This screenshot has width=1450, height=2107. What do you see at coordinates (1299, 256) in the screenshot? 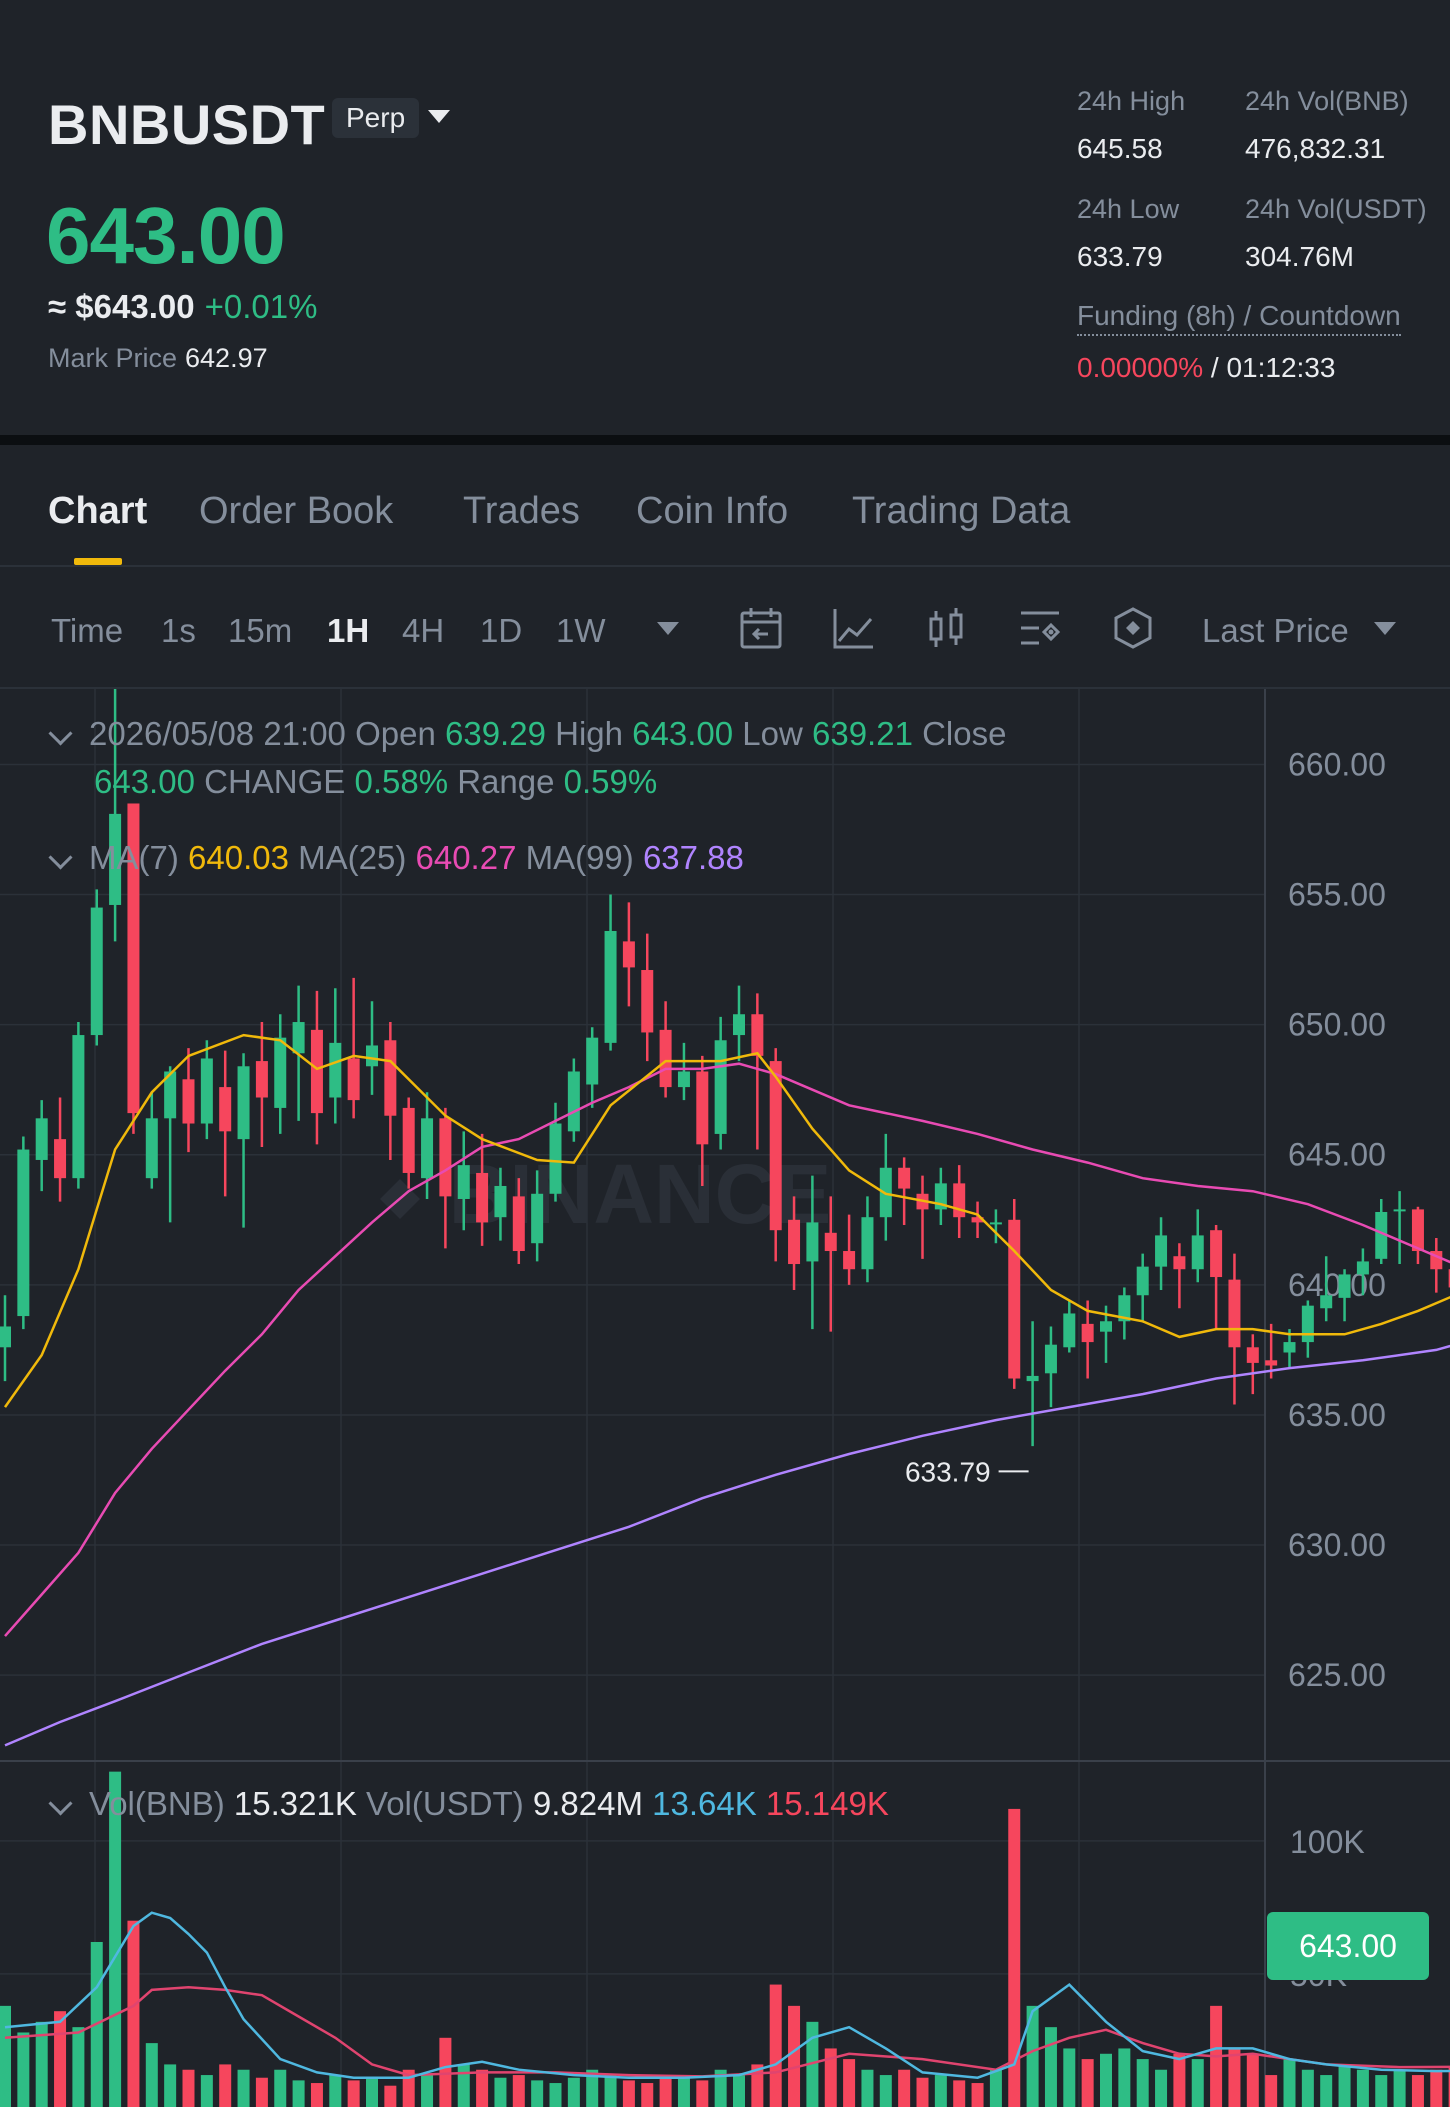
I see `vol-usdt-24h-value: 304.76M` at bounding box center [1299, 256].